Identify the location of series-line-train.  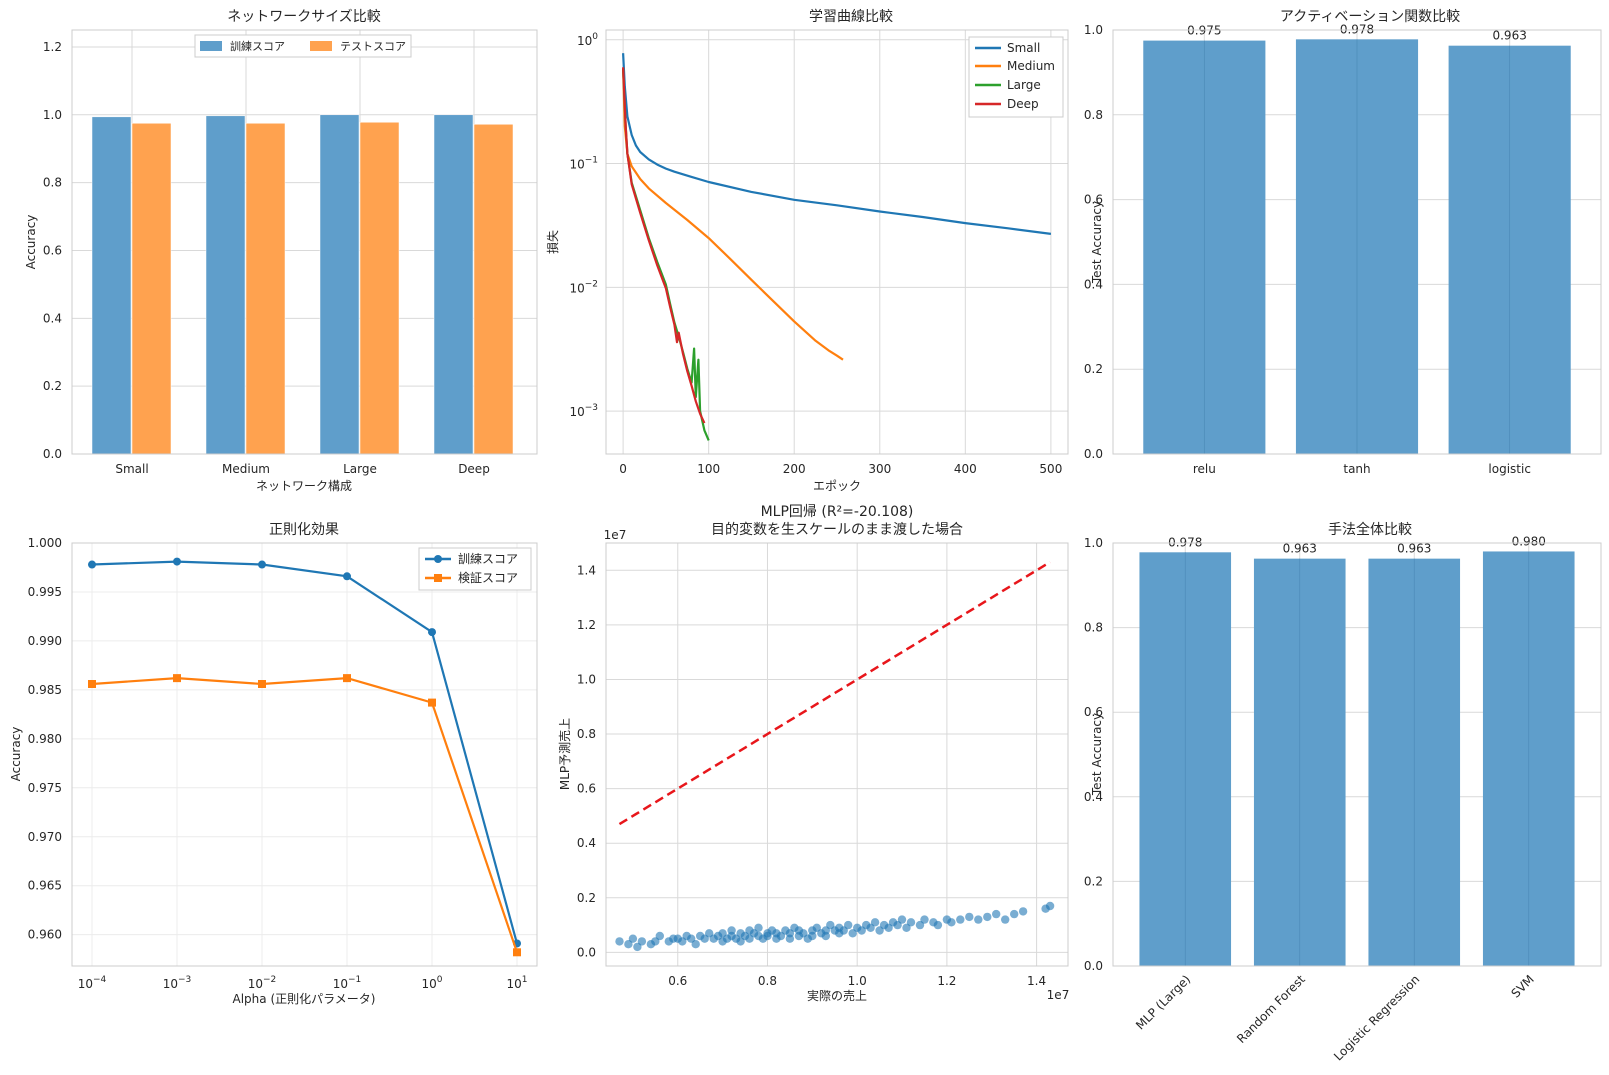
(305, 752).